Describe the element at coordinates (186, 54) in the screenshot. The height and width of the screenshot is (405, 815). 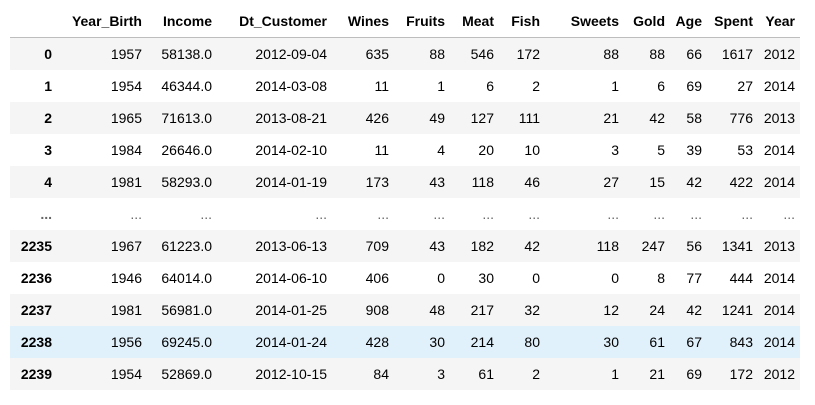
I see `table-cell: 58138.0` at that location.